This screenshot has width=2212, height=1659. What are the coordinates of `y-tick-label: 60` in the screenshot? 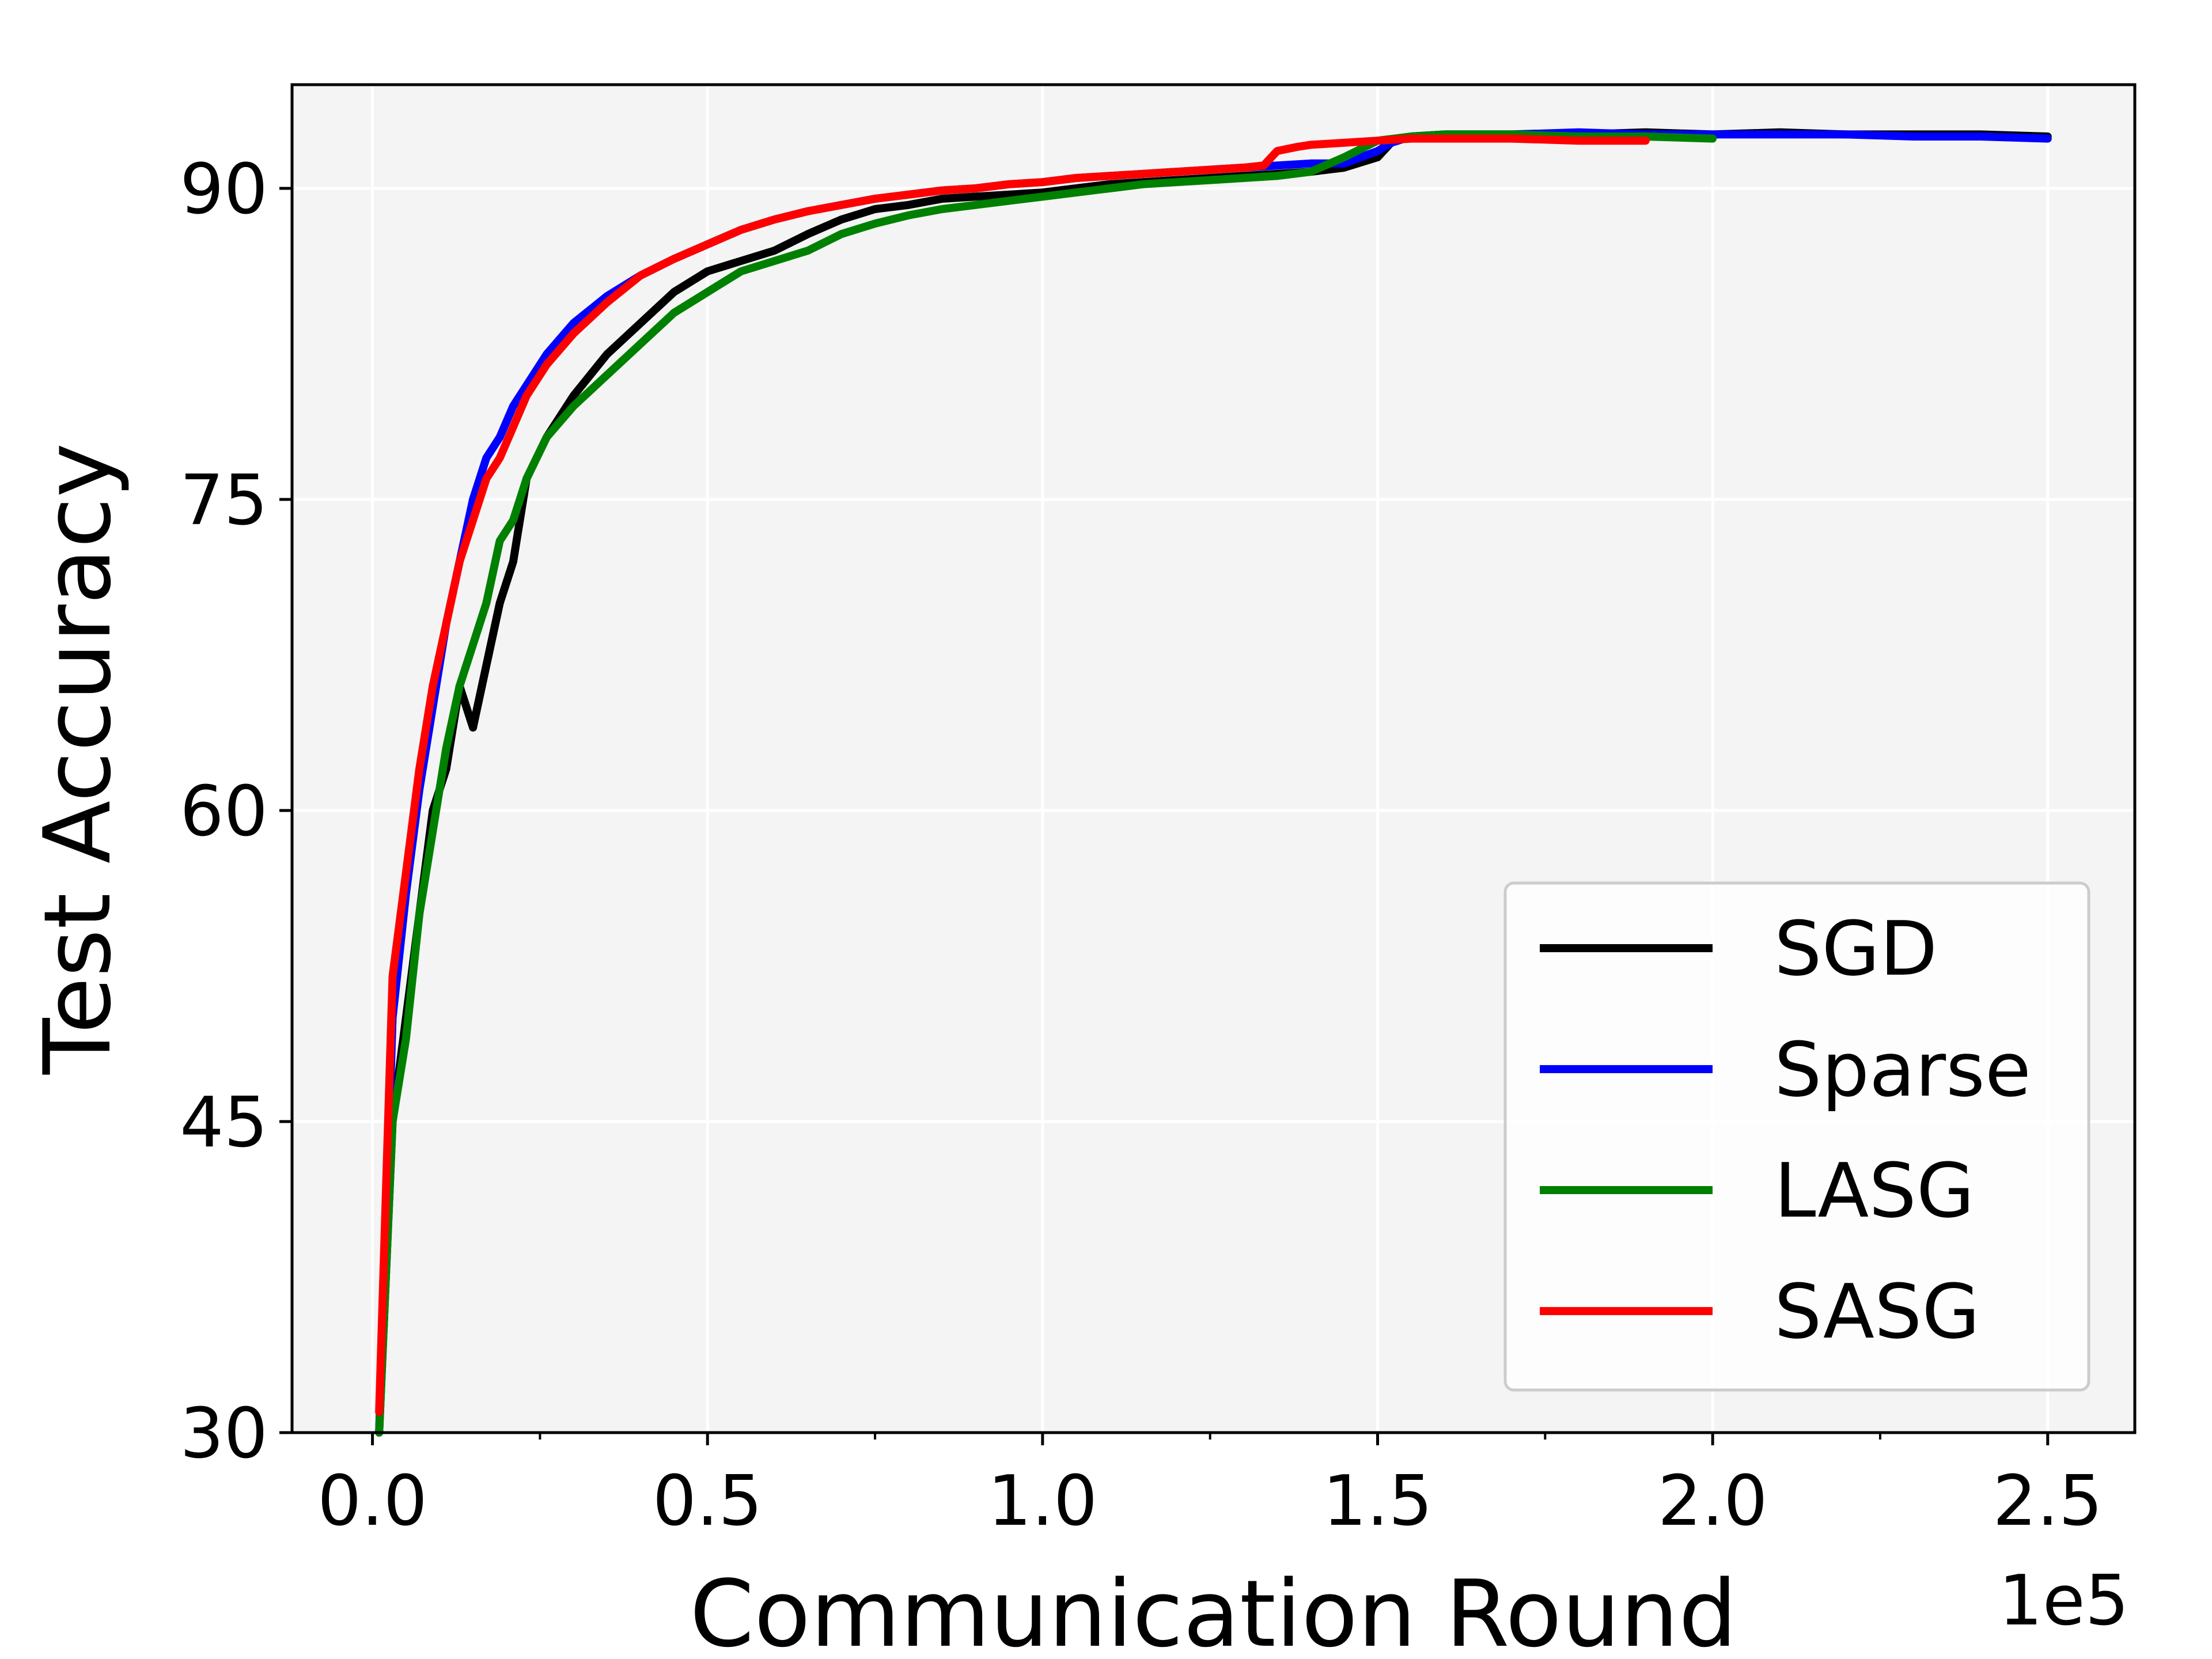 It's located at (224, 812).